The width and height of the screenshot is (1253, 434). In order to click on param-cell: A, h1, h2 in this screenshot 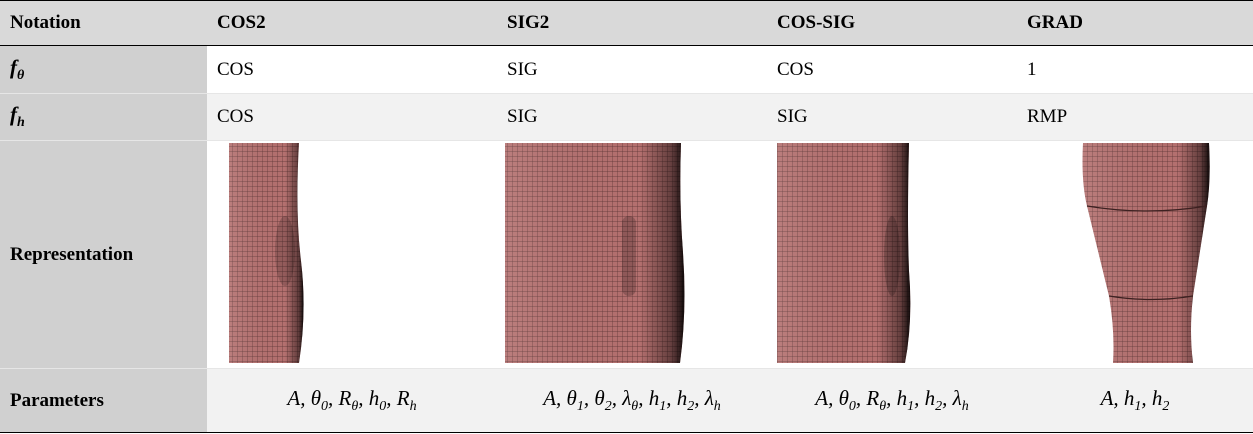, I will do `click(1135, 400)`.